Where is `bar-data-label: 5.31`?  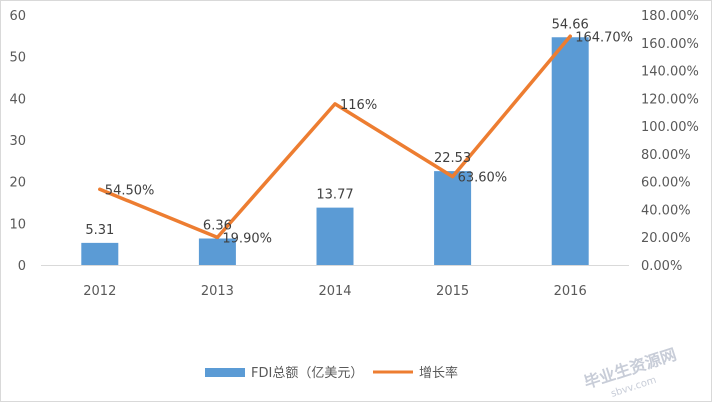 bar-data-label: 5.31 is located at coordinates (99, 230).